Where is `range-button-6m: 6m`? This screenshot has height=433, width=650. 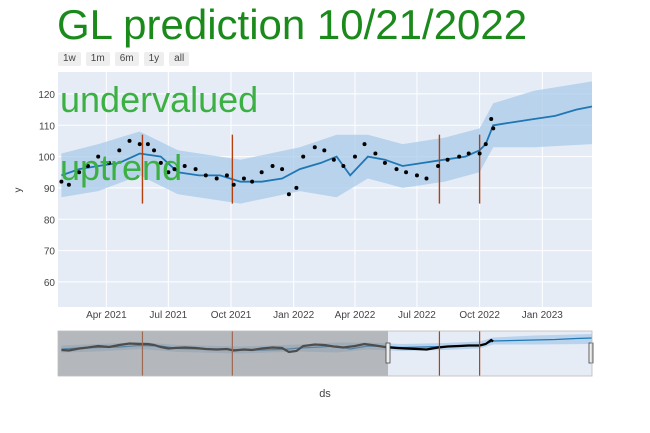
range-button-6m: 6m is located at coordinates (126, 59).